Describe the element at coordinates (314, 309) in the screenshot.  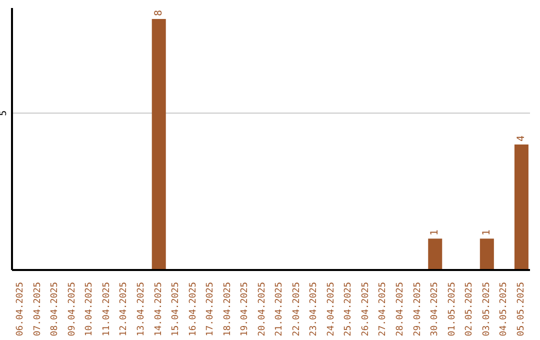
I see `x-tick-label: 23.04.2025` at that location.